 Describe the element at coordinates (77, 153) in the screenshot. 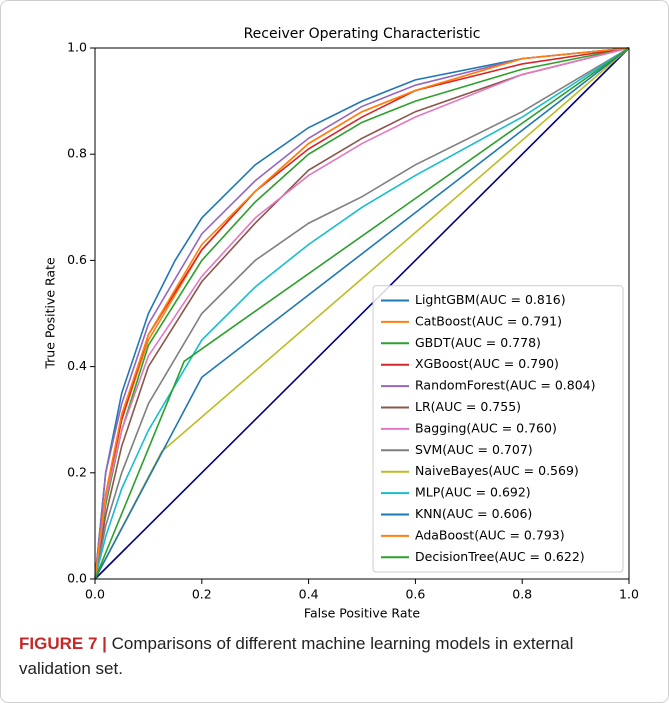

I see `y-tick-label: 0.8` at that location.